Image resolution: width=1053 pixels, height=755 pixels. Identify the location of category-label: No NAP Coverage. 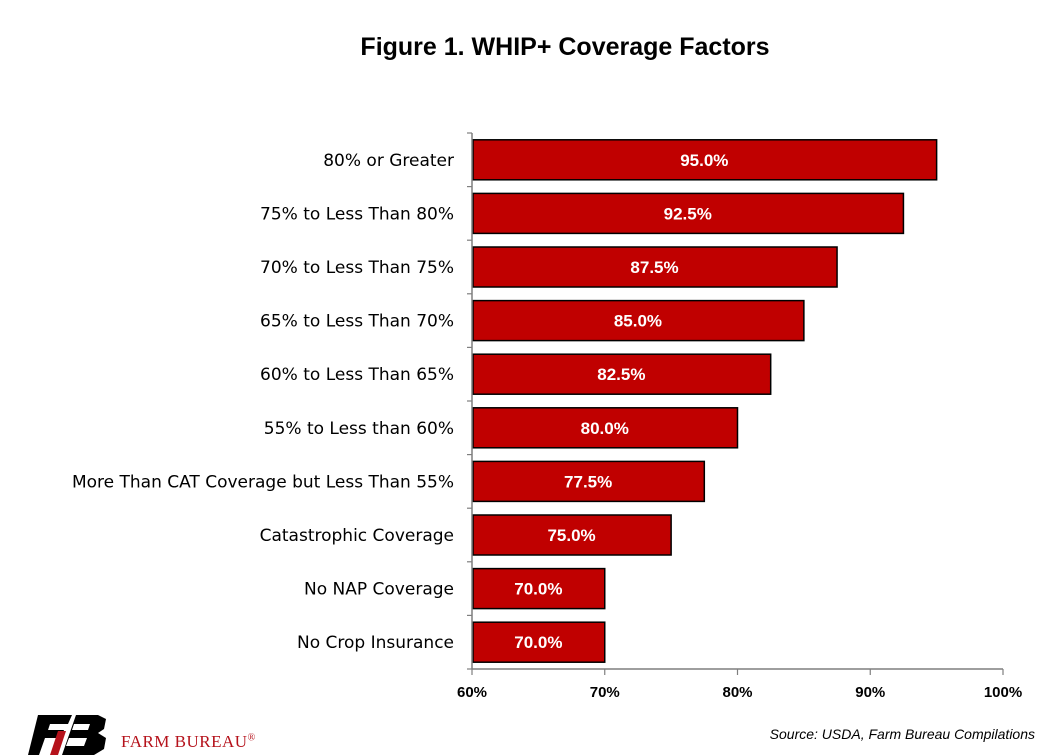
(379, 590).